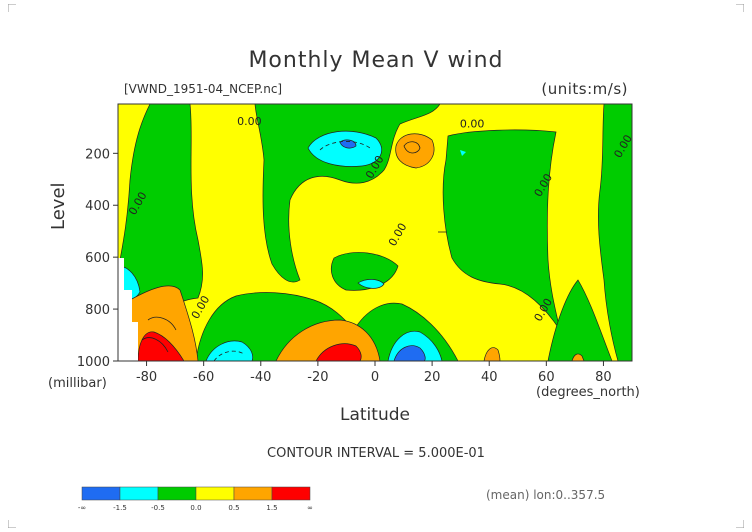 The height and width of the screenshot is (532, 752). Describe the element at coordinates (93, 362) in the screenshot. I see `y-tick-label: 1000` at that location.